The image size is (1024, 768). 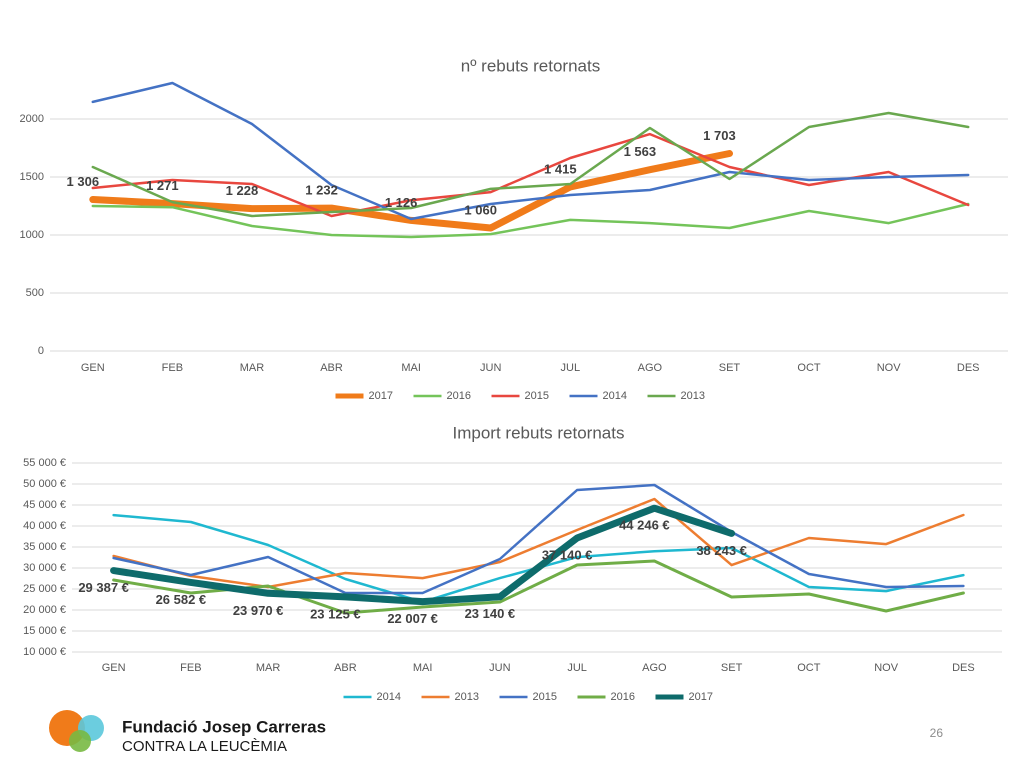 I want to click on y-tick-label: 25 000 €, so click(x=44, y=589).